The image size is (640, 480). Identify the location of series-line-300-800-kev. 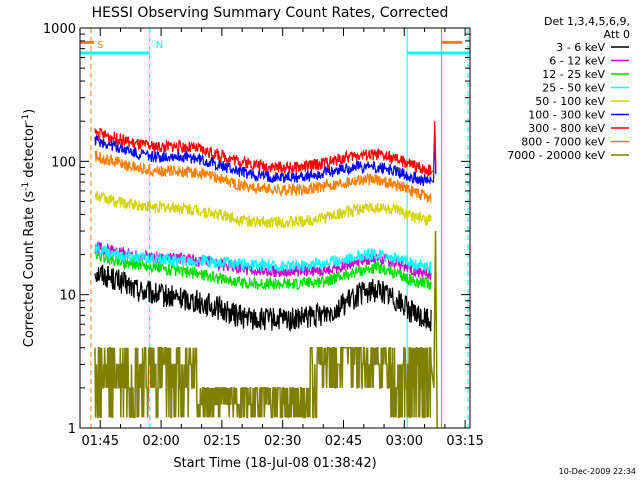
(265, 148).